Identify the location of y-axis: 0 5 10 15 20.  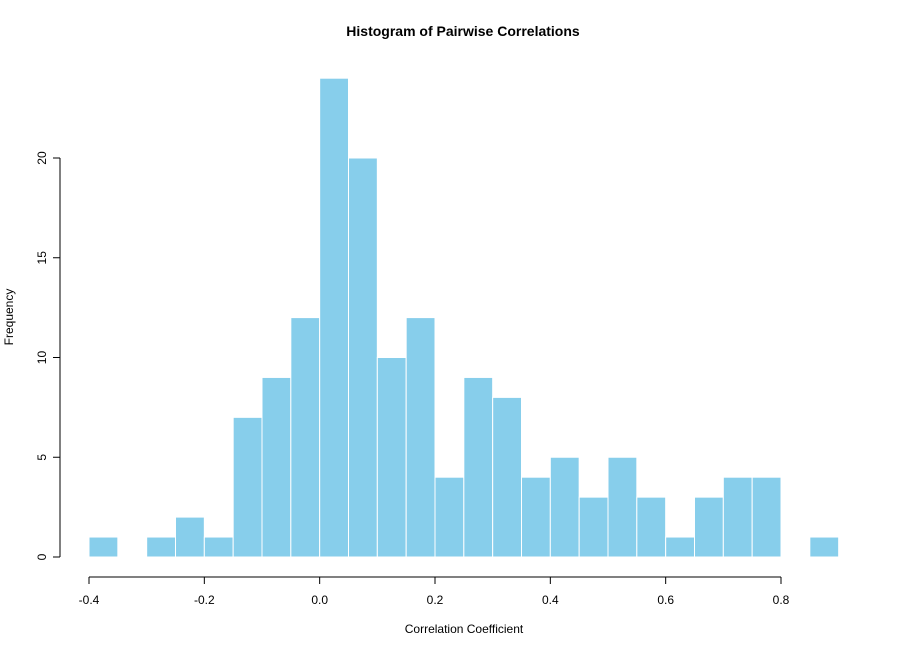
(48, 355).